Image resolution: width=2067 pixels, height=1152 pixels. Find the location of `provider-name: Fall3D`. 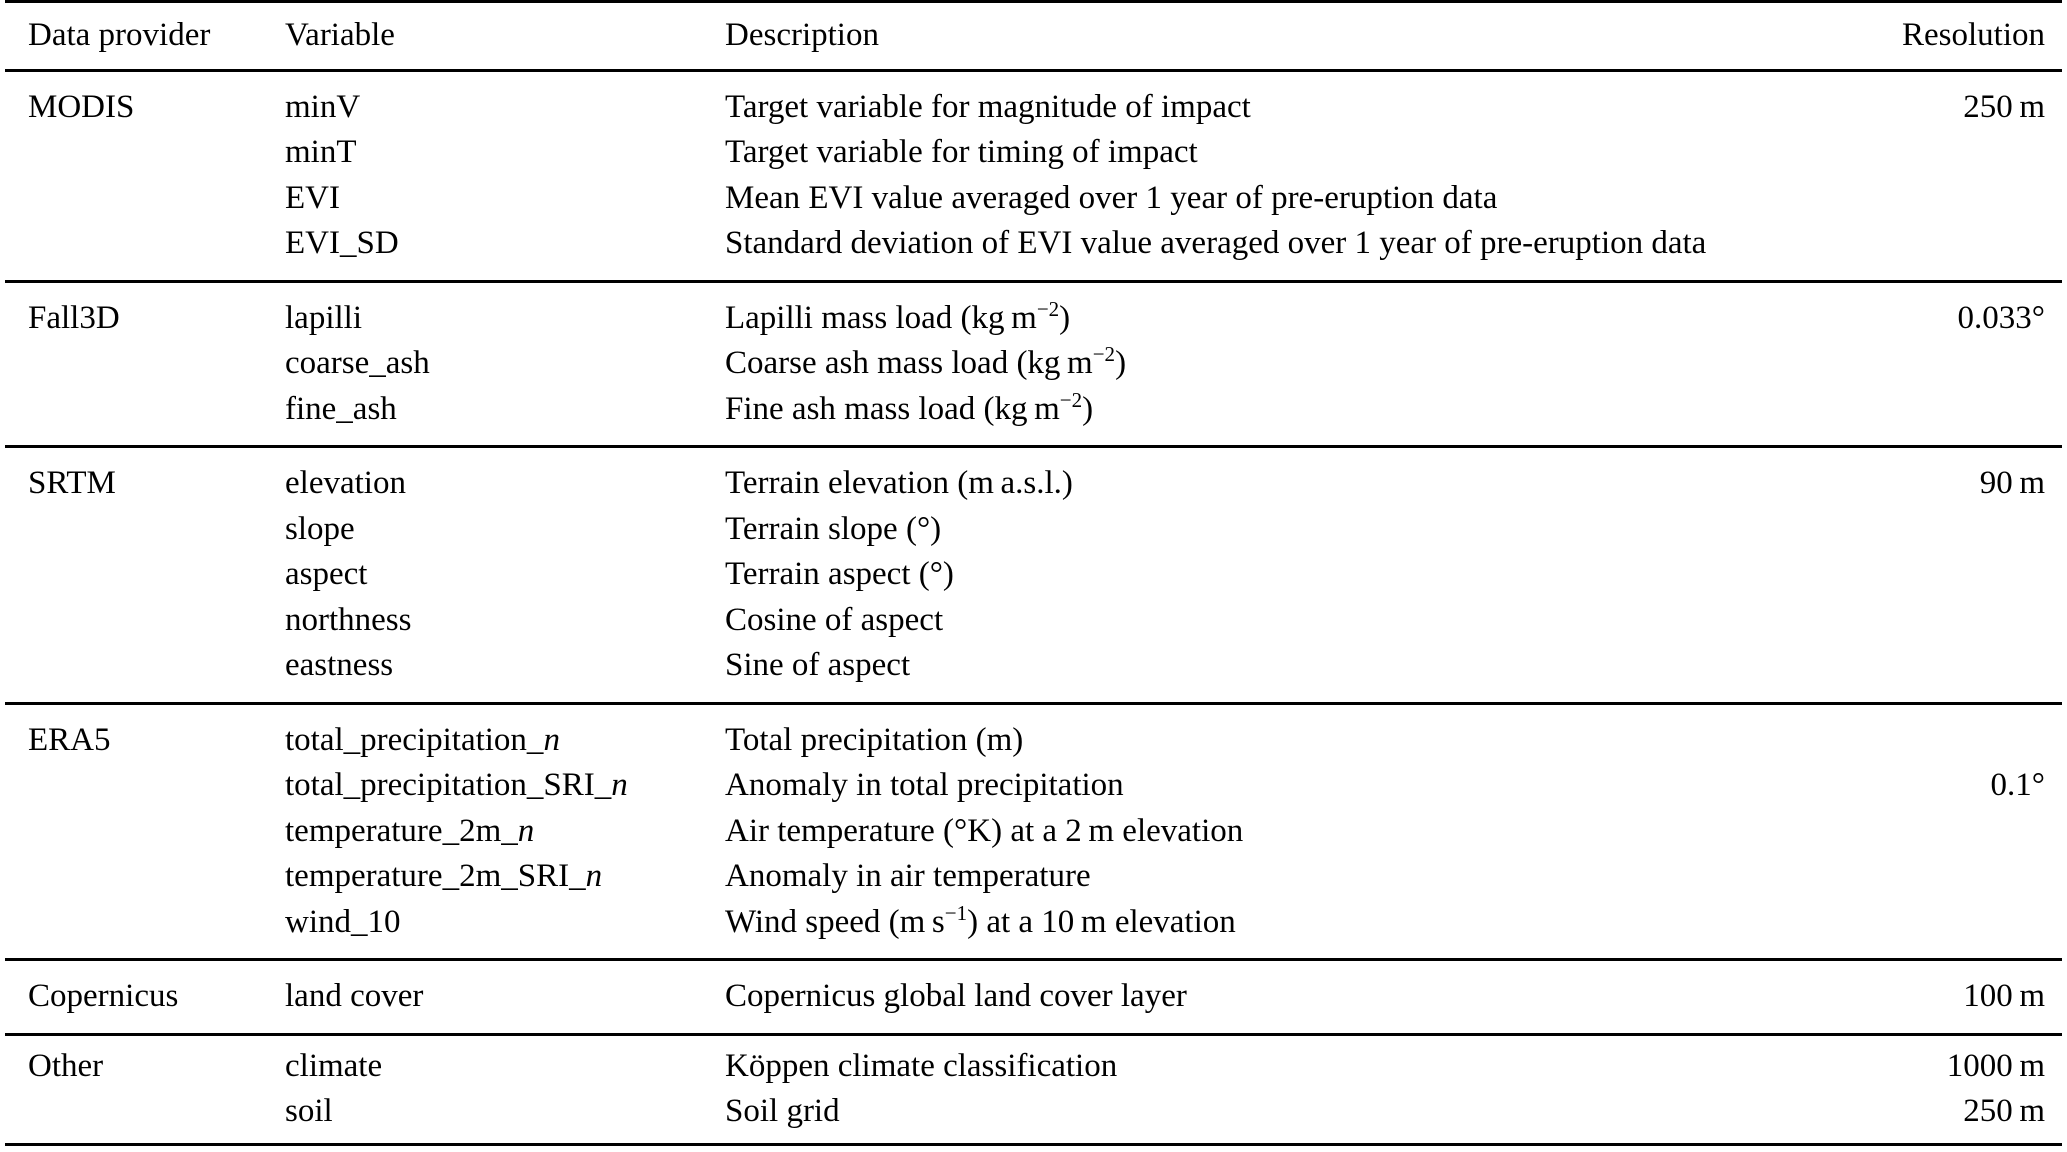

provider-name: Fall3D is located at coordinates (74, 317).